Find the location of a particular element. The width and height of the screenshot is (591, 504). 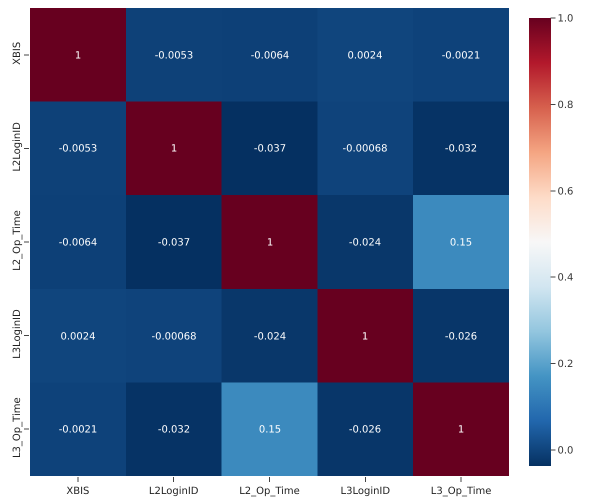

color-bar-label: 0.8 is located at coordinates (566, 105).